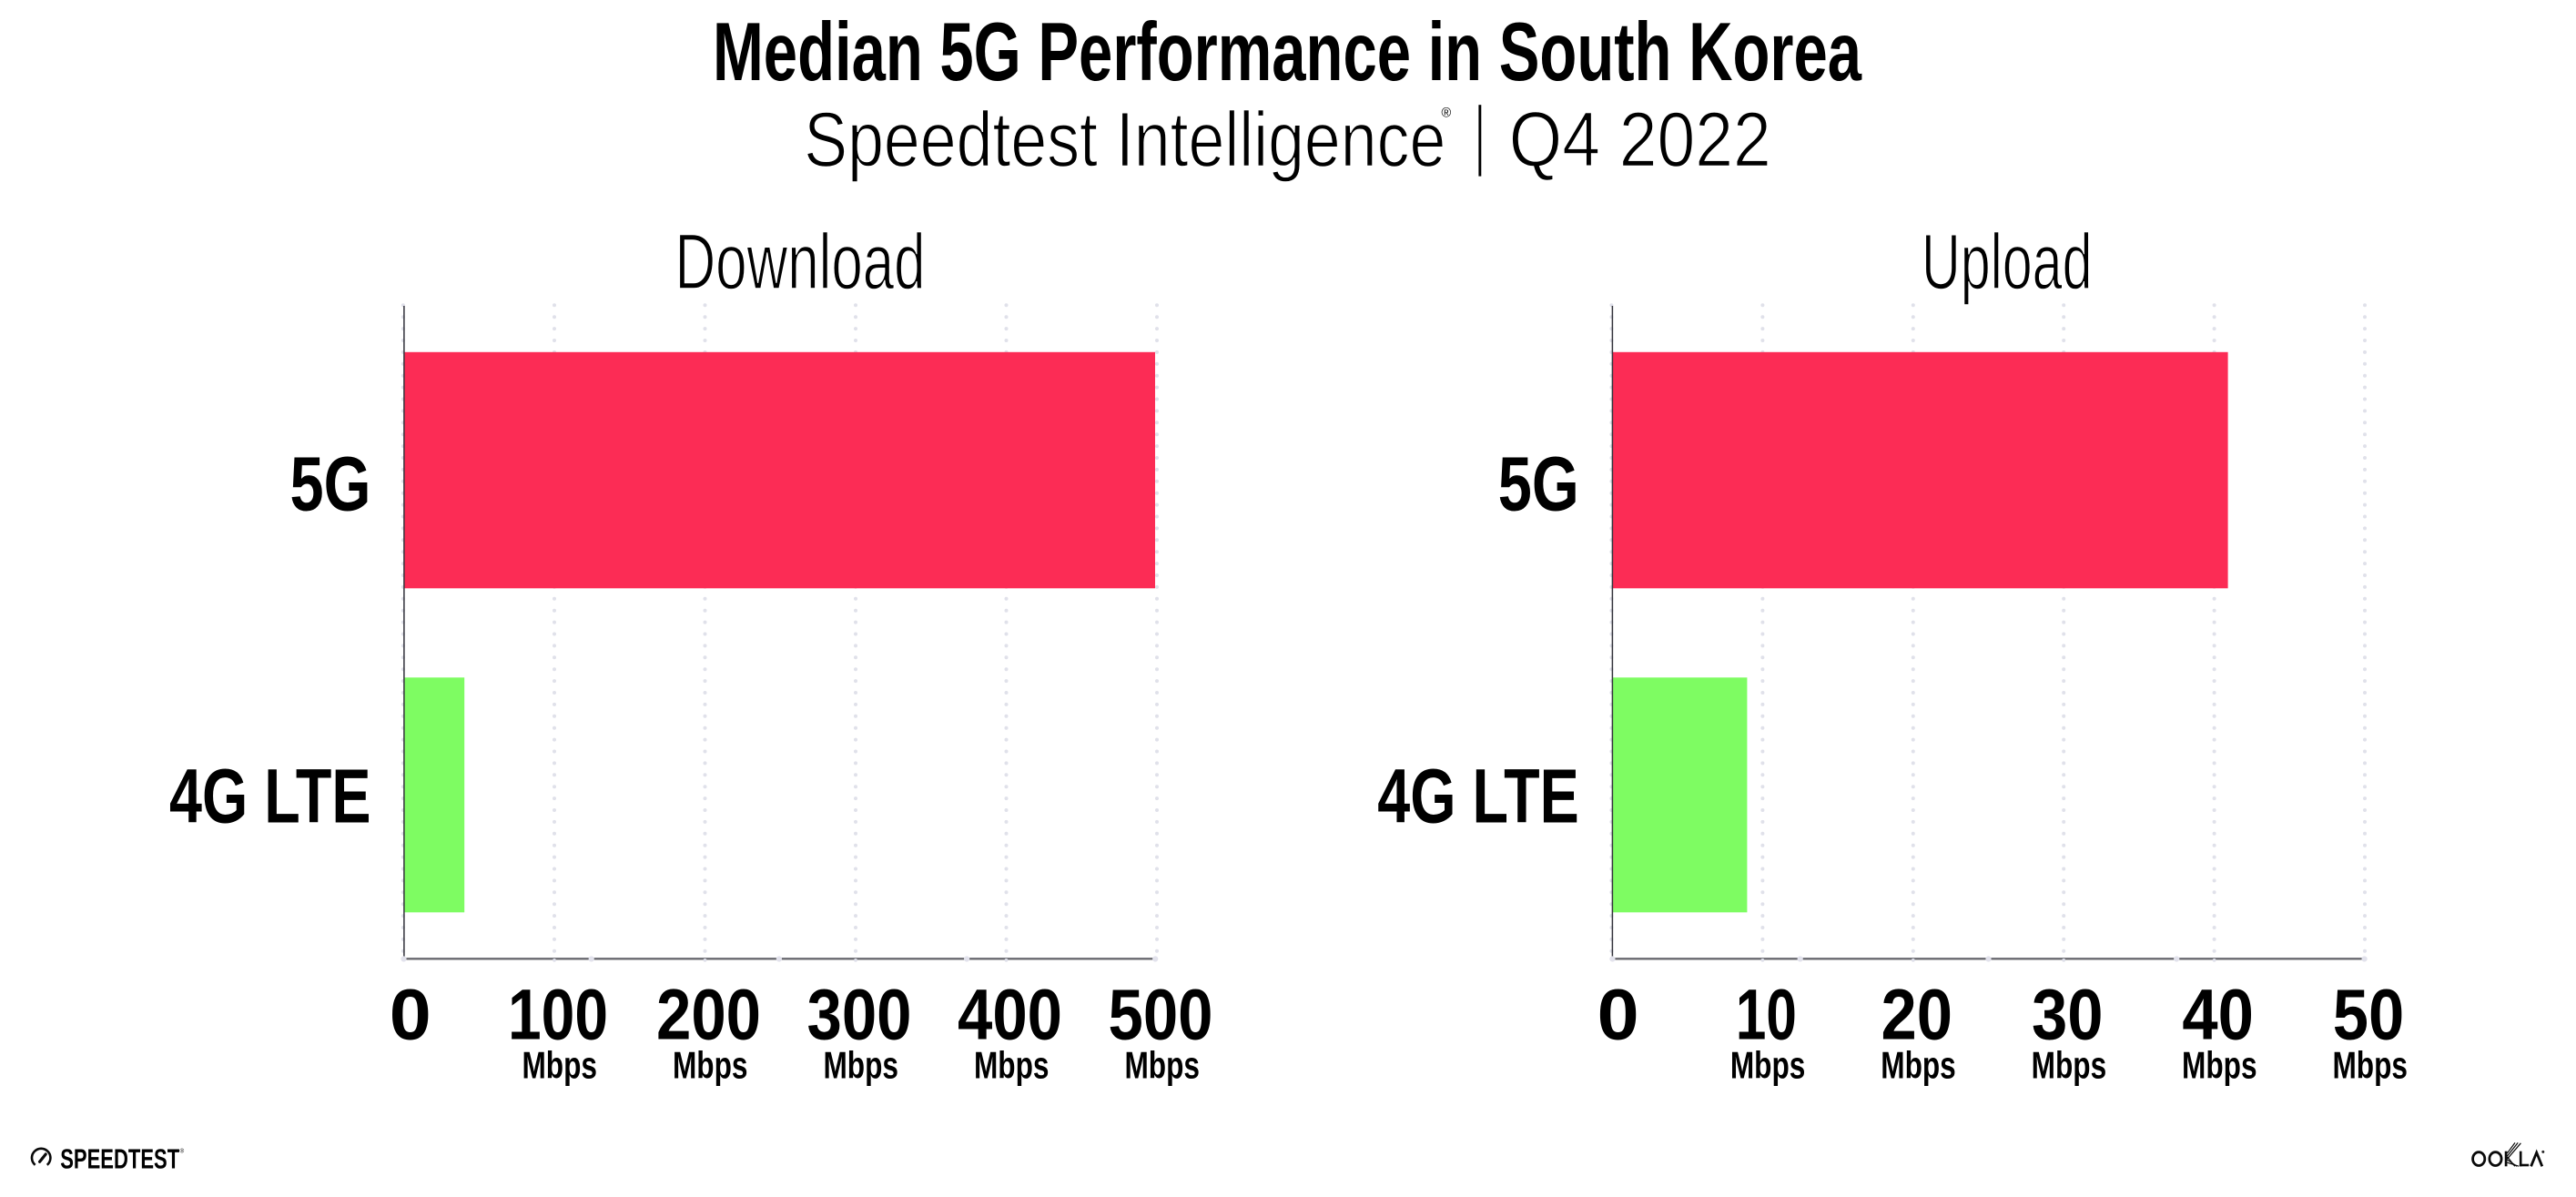 The image size is (2576, 1197). I want to click on svg-text: 40, so click(2218, 1015).